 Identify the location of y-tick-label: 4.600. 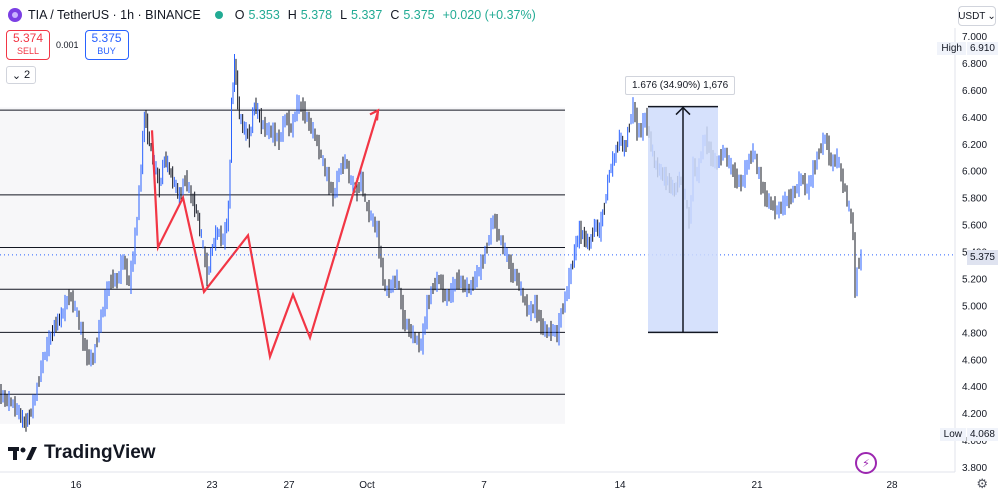
(974, 360).